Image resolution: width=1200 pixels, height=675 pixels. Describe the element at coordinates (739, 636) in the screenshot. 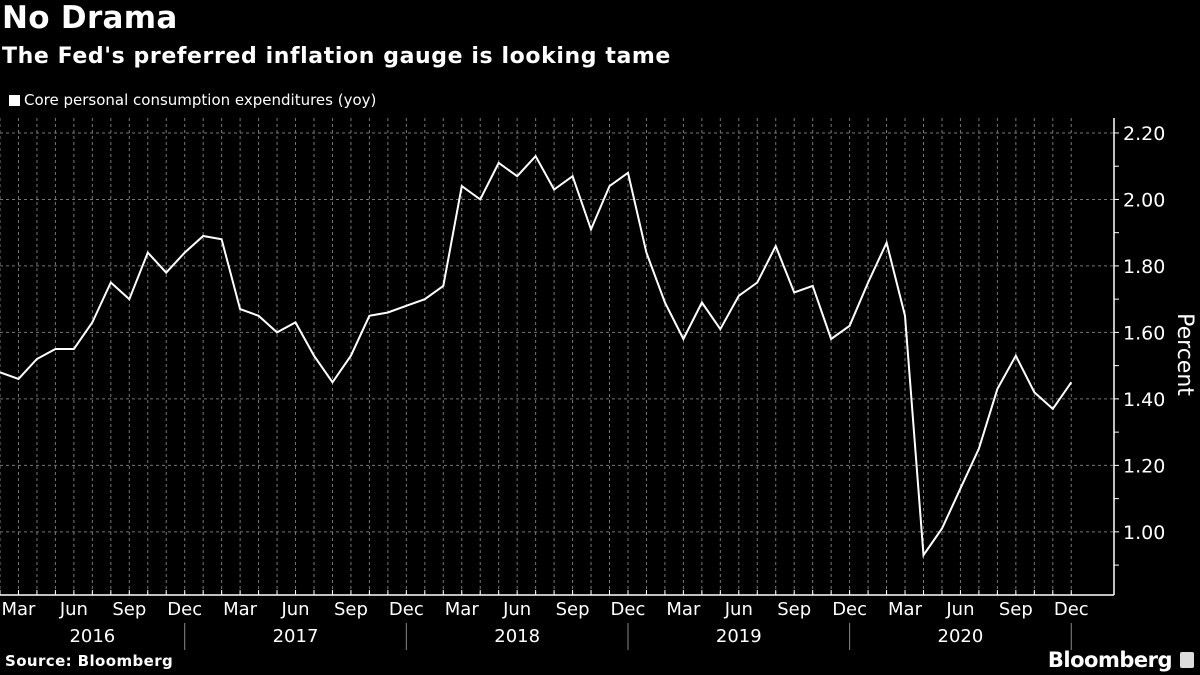

I see `x-year-label: 2019` at that location.